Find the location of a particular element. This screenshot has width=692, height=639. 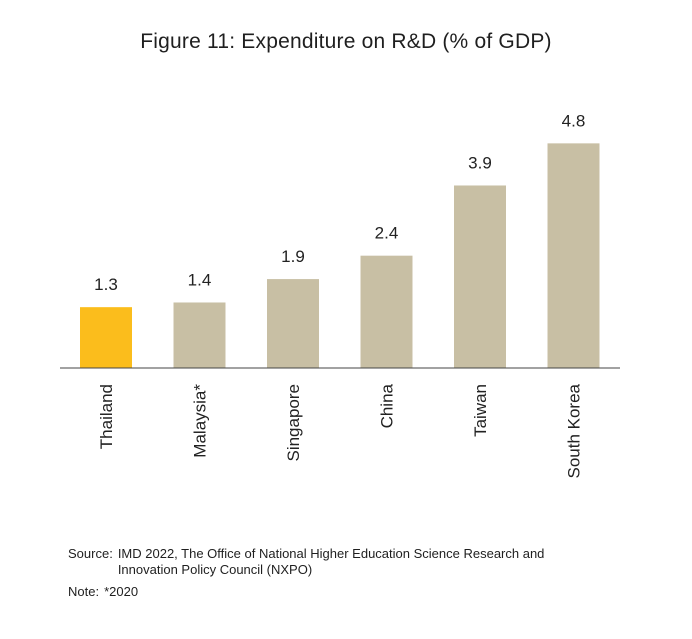

bar-malaysia is located at coordinates (199, 335).